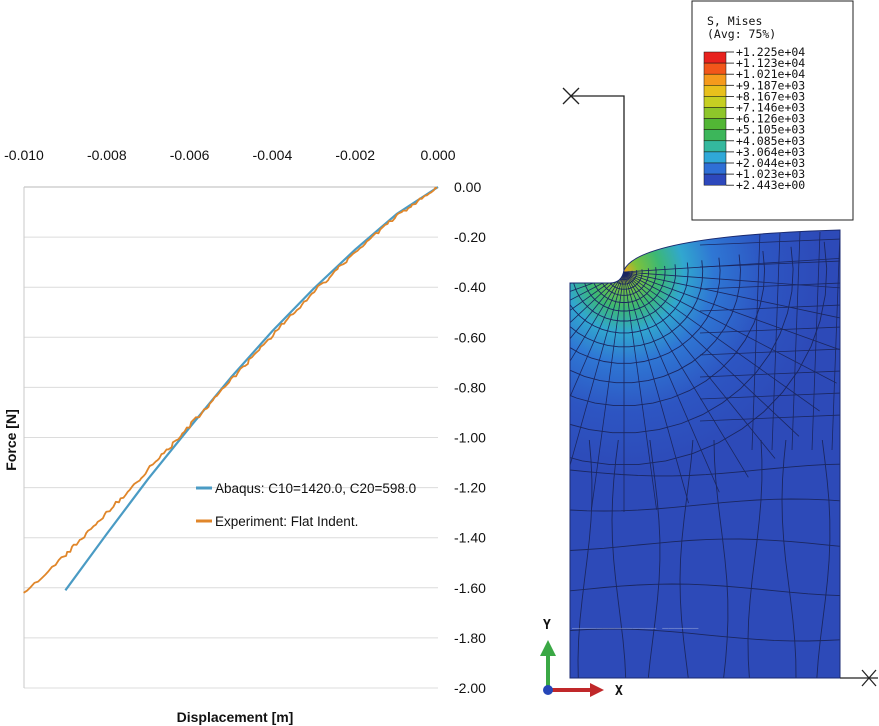  I want to click on indenter-outline, so click(598, 182).